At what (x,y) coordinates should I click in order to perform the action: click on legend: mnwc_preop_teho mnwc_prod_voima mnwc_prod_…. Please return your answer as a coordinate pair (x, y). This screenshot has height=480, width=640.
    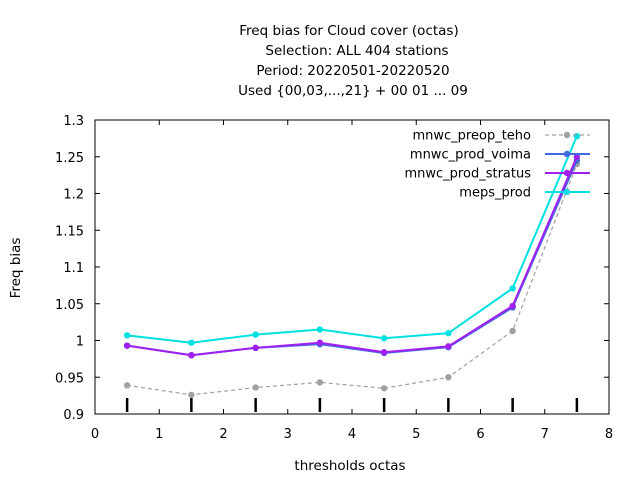
    Looking at the image, I should click on (497, 165).